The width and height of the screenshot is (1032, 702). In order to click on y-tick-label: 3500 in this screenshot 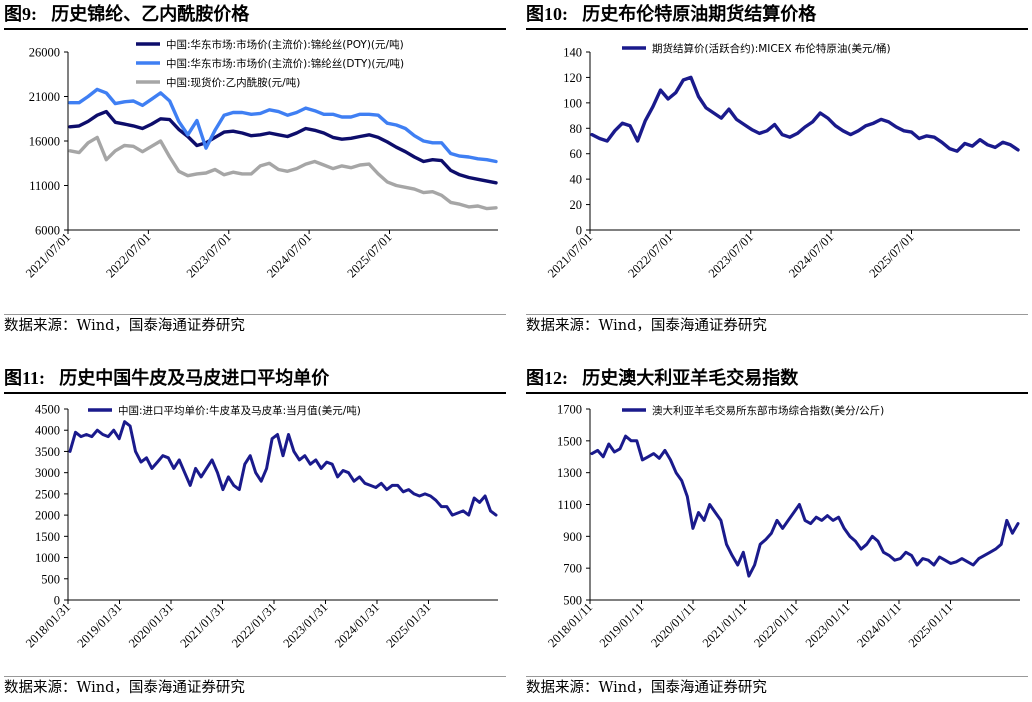, I will do `click(47, 452)`.